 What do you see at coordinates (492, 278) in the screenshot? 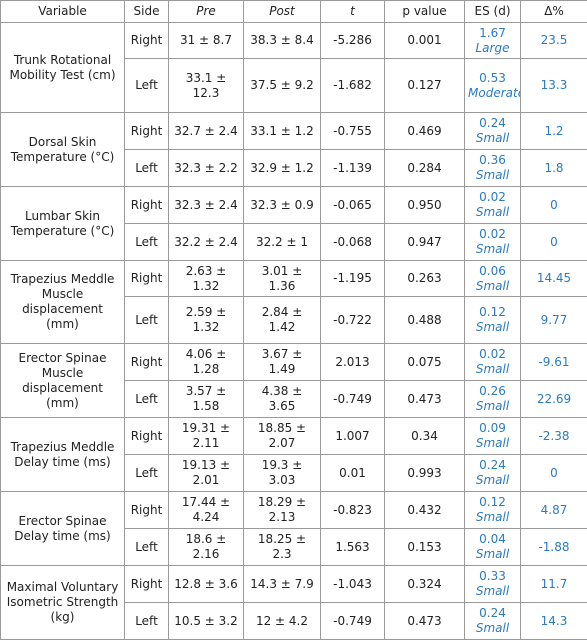
I see `es-cell: 0.06 Small` at bounding box center [492, 278].